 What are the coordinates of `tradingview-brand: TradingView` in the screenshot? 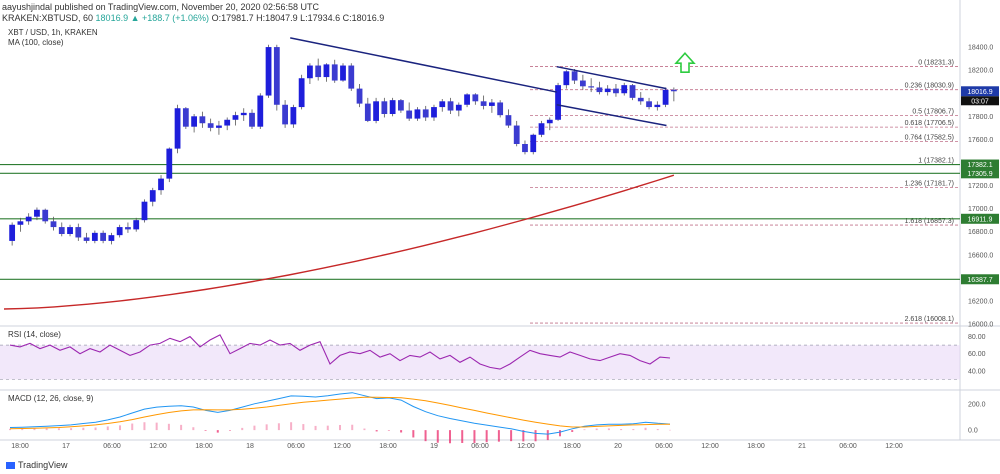 It's located at (37, 465).